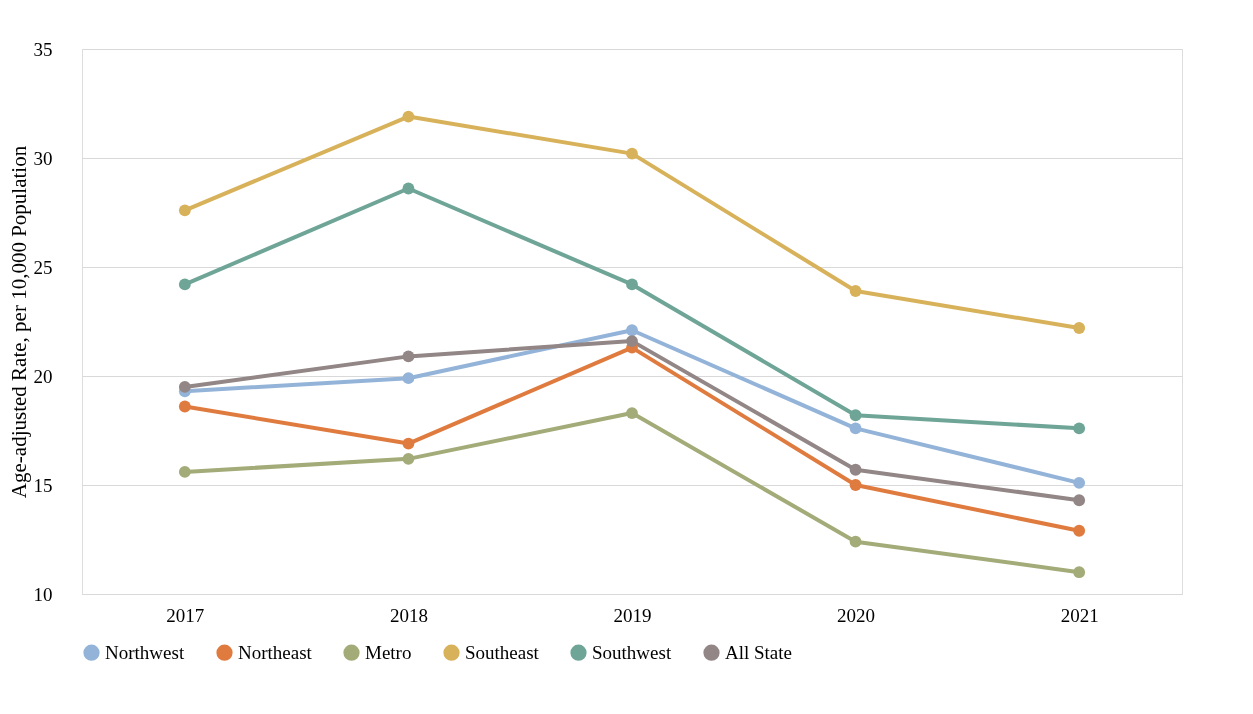 This screenshot has width=1253, height=714. I want to click on x-tick-label: 2017, so click(185, 615).